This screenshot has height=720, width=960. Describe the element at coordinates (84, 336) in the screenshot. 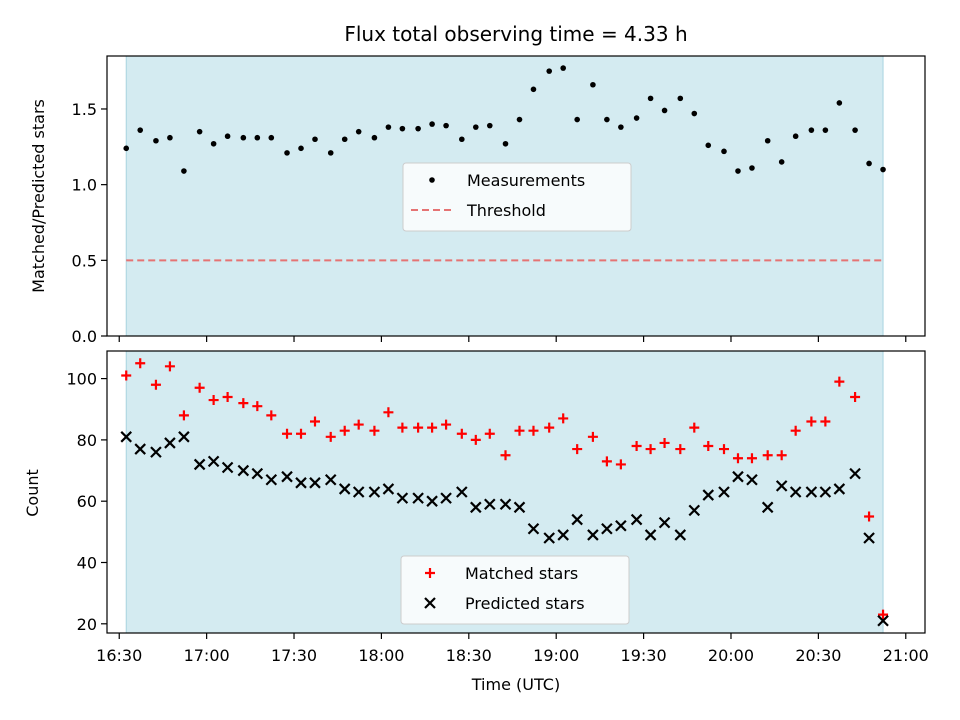

I see `ratio-y-tick-label: 0.0` at that location.